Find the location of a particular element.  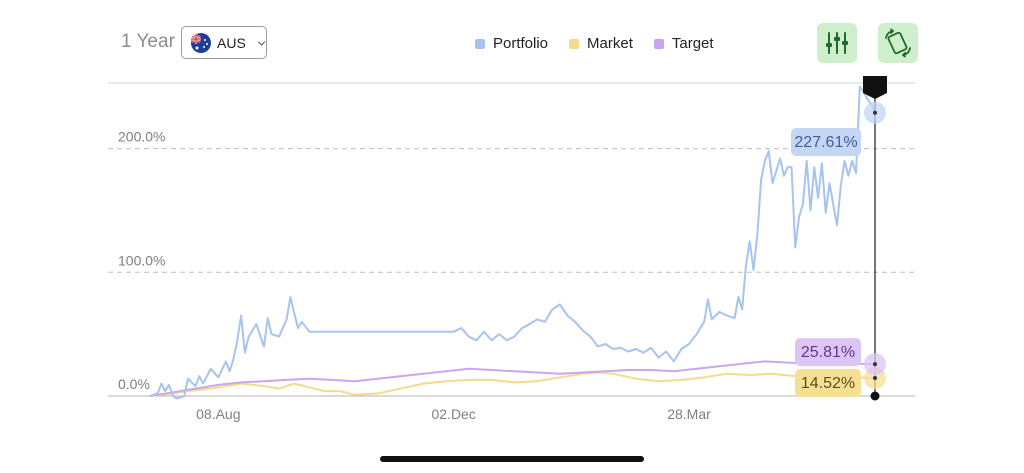

rotate-screen-button is located at coordinates (898, 43).